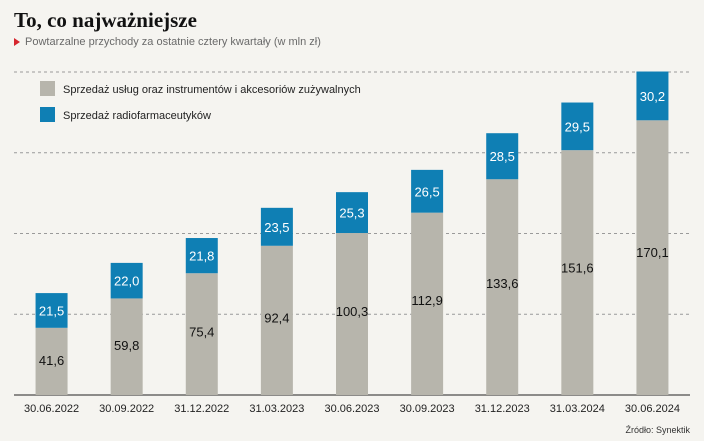 This screenshot has height=441, width=704. I want to click on data-label-services: 170,1, so click(652, 252).